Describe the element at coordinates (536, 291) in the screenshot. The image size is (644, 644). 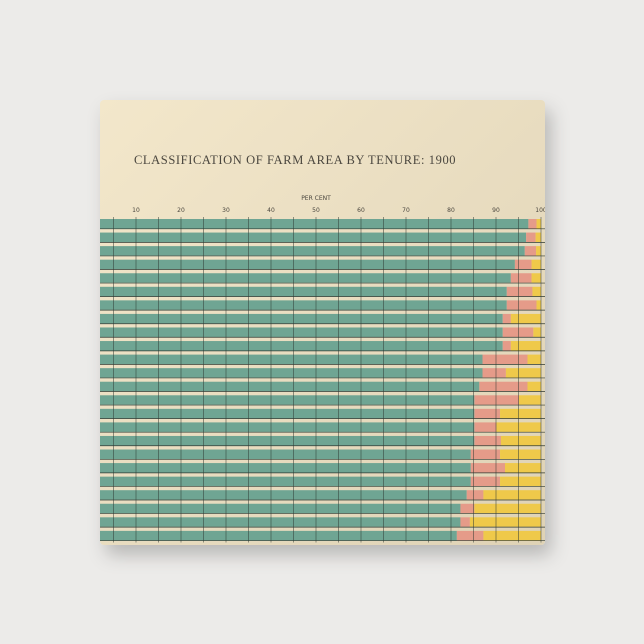
I see `bar-segment-row6-series3` at that location.